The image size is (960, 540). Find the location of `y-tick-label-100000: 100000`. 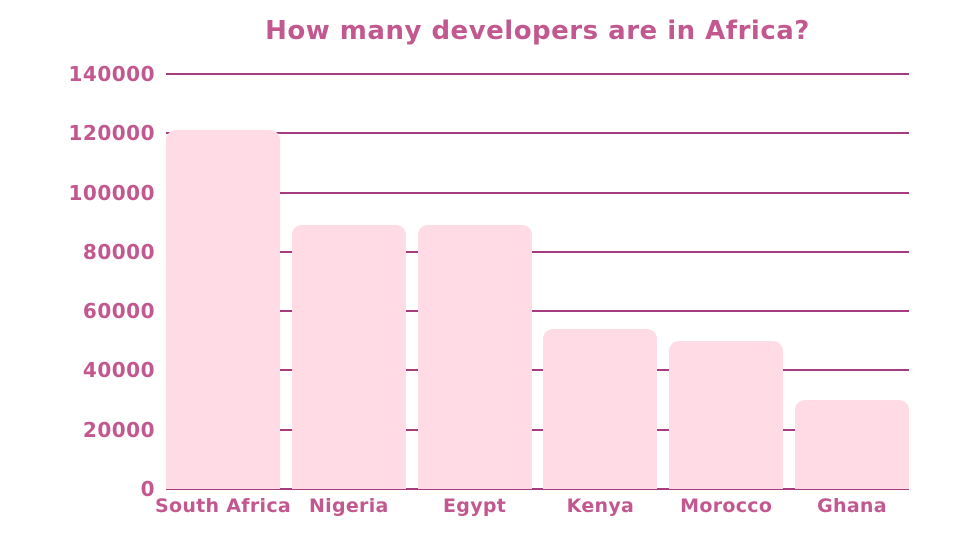

y-tick-label-100000: 100000 is located at coordinates (111, 192).